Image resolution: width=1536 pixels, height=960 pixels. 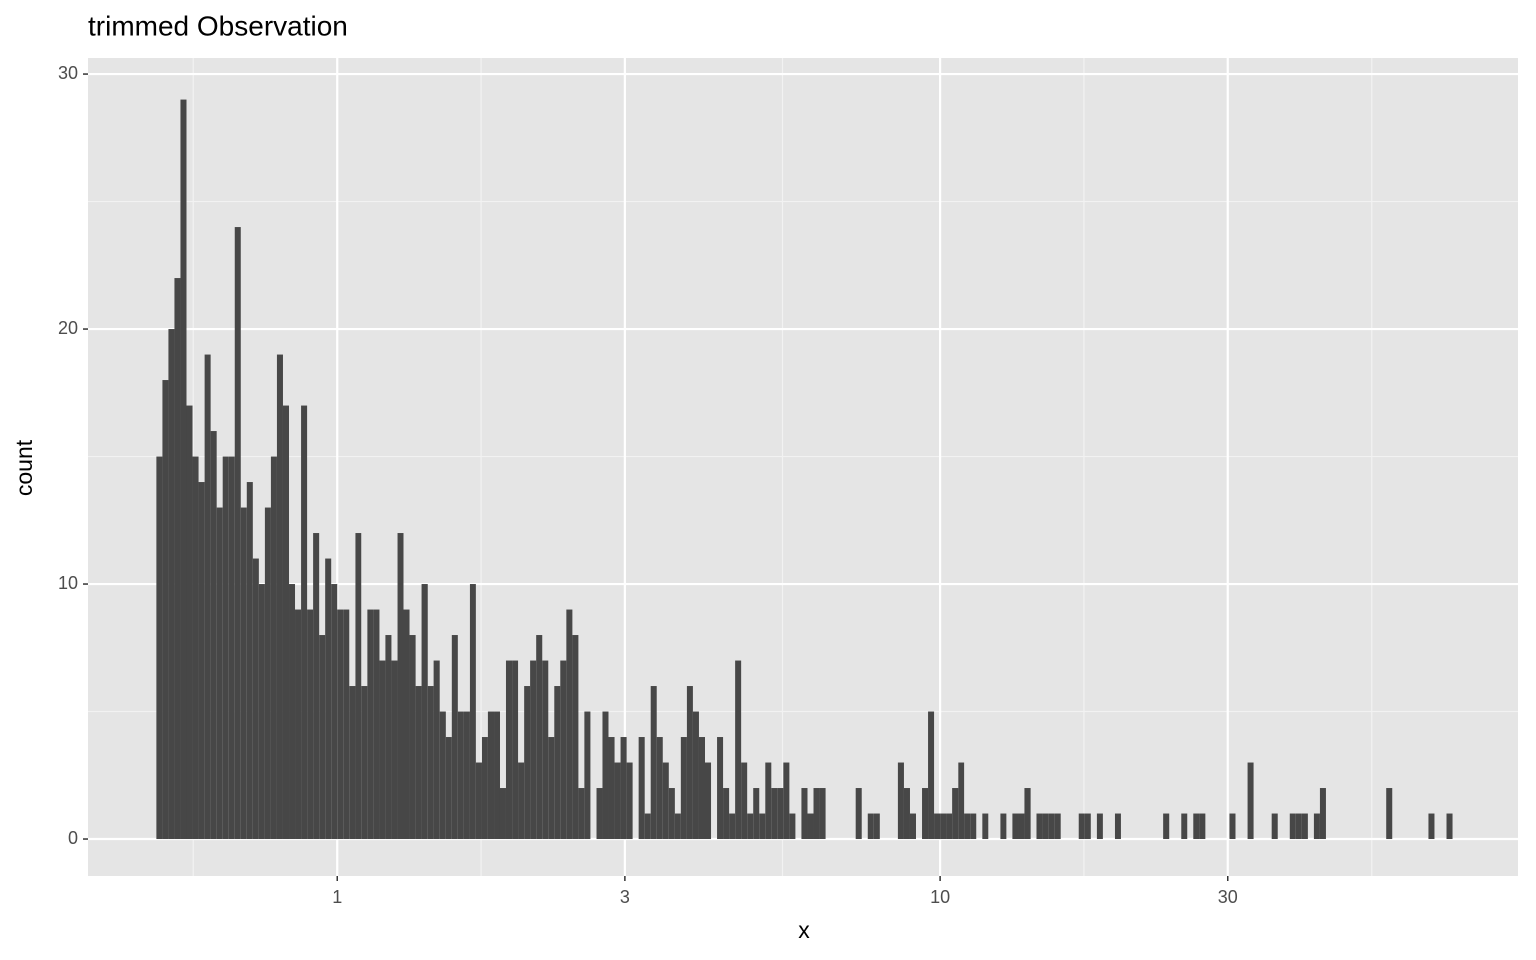 I want to click on y-tick-label: 10, so click(x=68, y=583).